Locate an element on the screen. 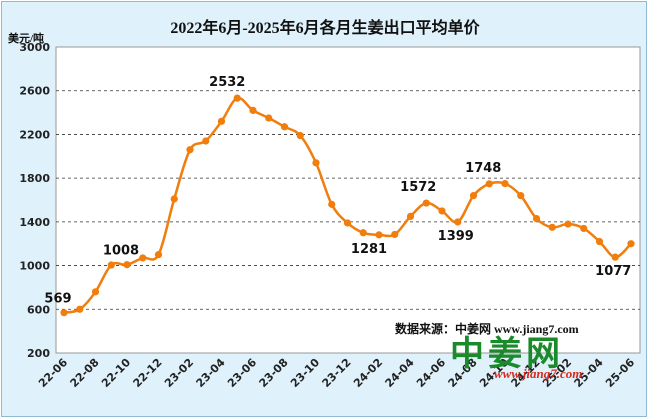  data-label: 1077 is located at coordinates (613, 271).